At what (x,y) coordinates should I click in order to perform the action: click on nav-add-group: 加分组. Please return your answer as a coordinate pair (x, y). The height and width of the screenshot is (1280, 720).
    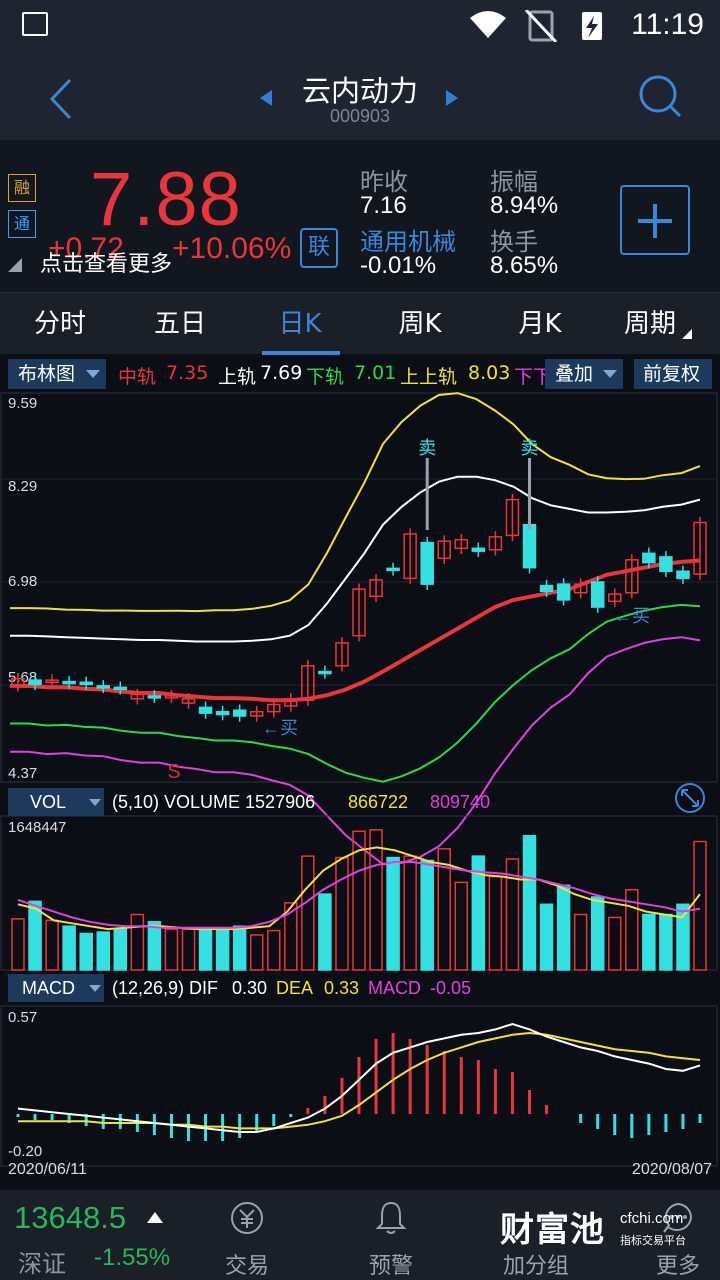
    Looking at the image, I should click on (536, 1235).